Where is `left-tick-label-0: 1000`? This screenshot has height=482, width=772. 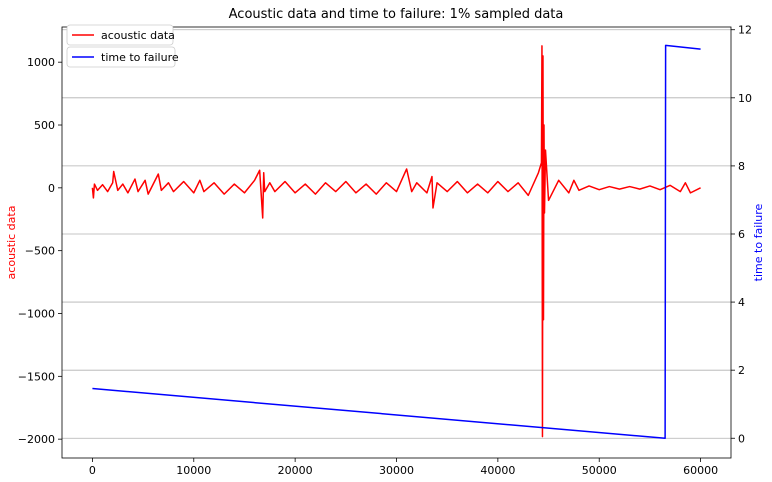
left-tick-label-0: 1000 is located at coordinates (41, 62).